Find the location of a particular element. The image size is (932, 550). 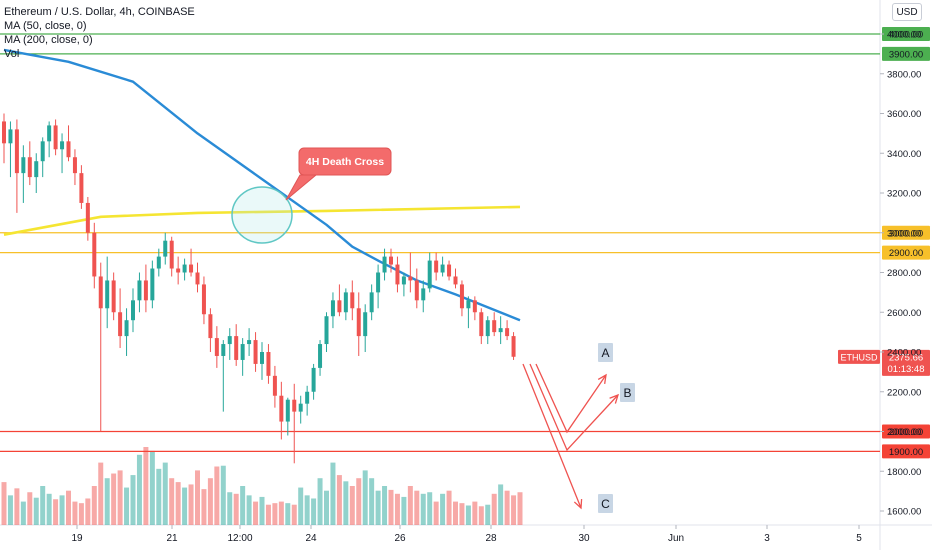

y-tick-label: 3800.00 is located at coordinates (904, 74).